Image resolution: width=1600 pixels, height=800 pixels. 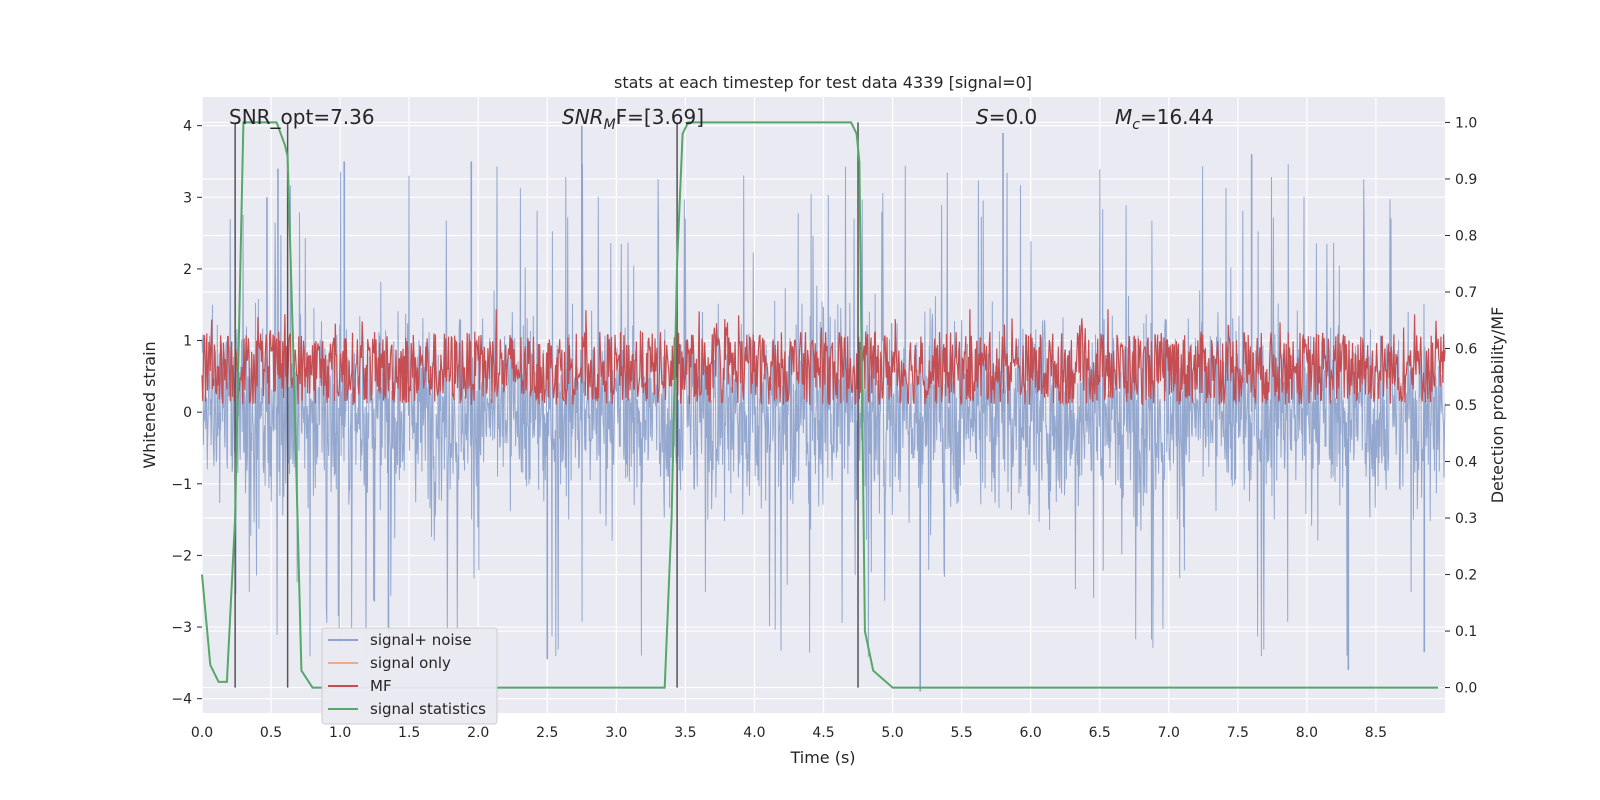 I want to click on snr-opt-annotation: SNR_opt=7.36, so click(x=302, y=117).